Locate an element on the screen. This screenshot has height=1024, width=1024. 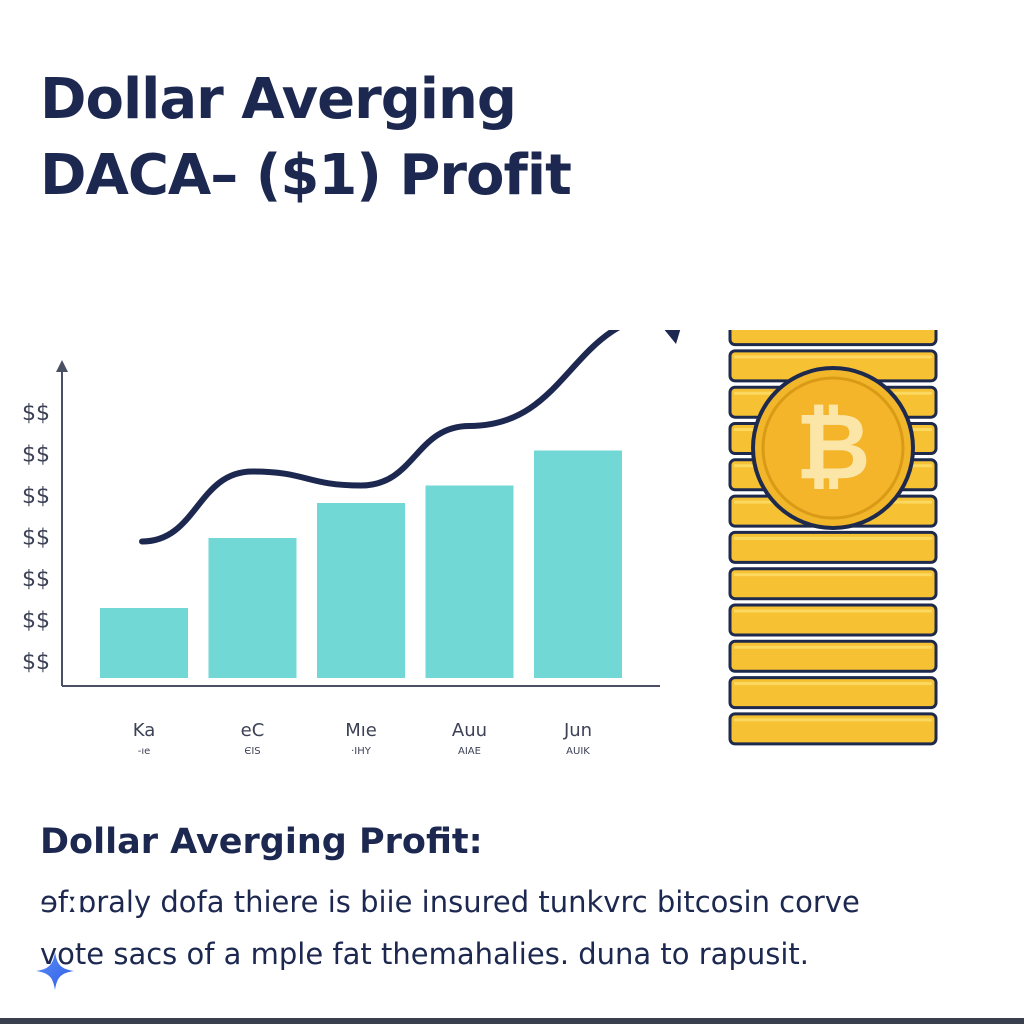
x-tick-label: Auu is located at coordinates (469, 730).